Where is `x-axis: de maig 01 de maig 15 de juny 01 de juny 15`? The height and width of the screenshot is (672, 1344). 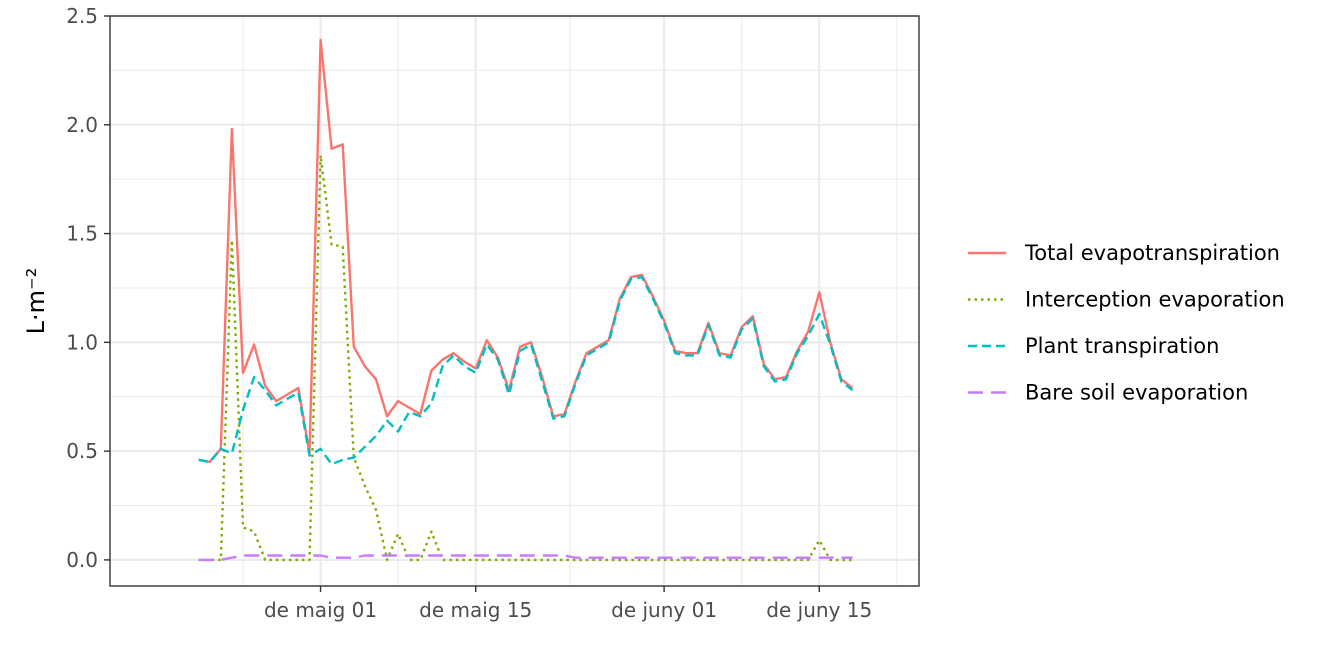 x-axis: de maig 01 de maig 15 de juny 01 de juny 15 is located at coordinates (568, 604).